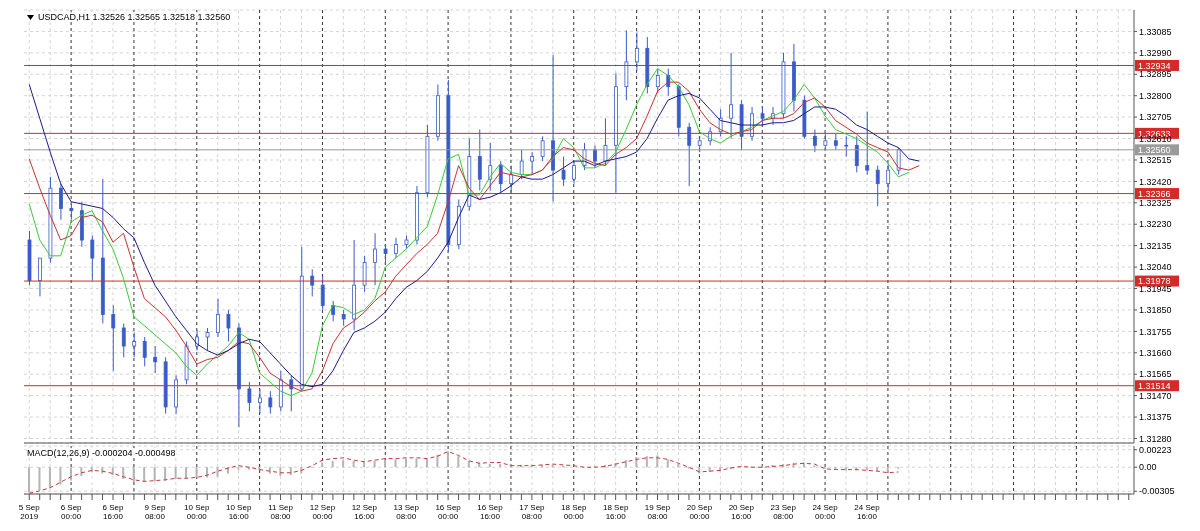  I want to click on ref-line-label: 1.31514, so click(1154, 385).